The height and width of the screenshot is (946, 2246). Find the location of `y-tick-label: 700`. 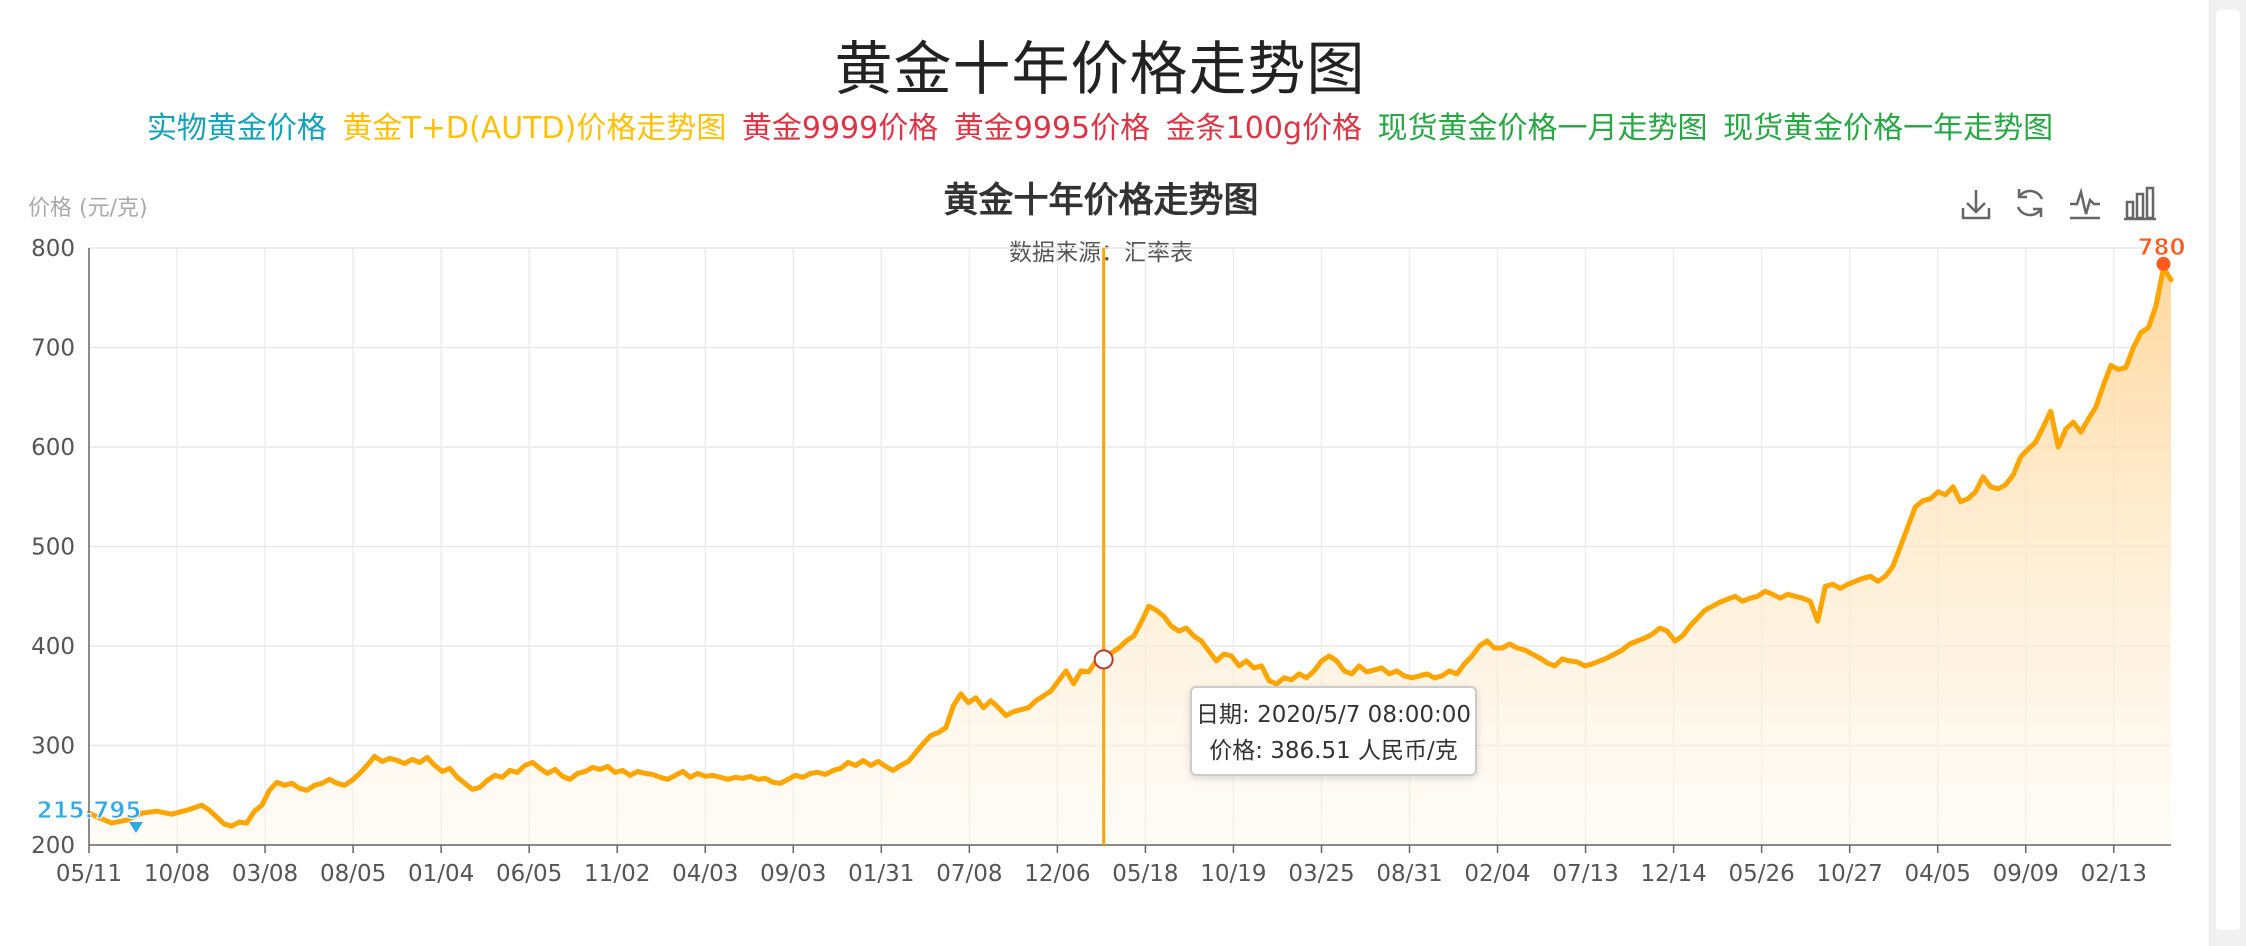

y-tick-label: 700 is located at coordinates (53, 349).